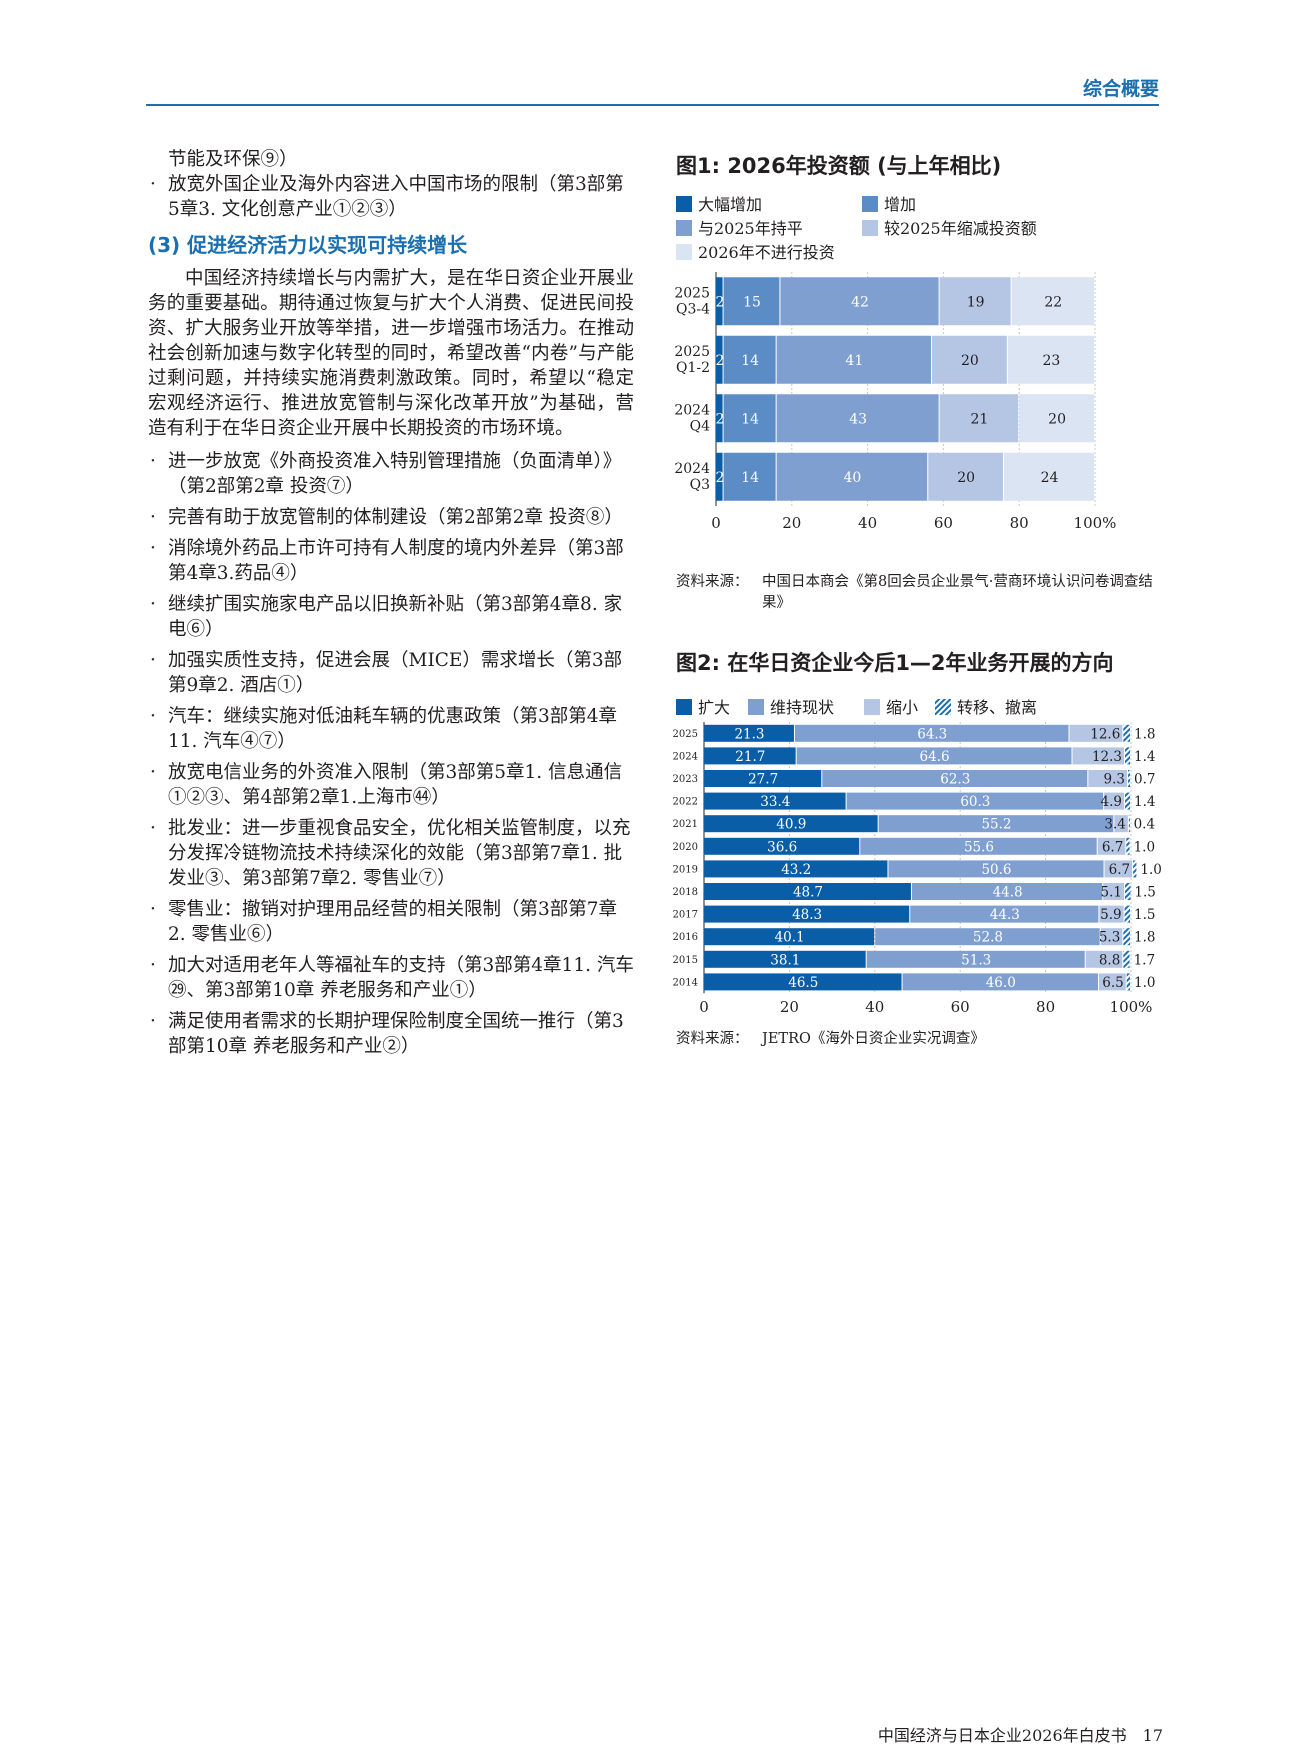 Image resolution: width=1291 pixels, height=1753 pixels. I want to click on data-label: 21, so click(979, 419).